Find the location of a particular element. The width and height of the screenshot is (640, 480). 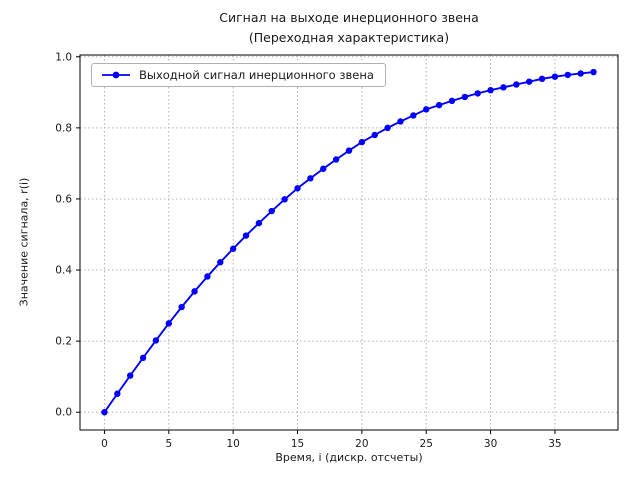

y-tick-label: 0.4 is located at coordinates (63, 271).